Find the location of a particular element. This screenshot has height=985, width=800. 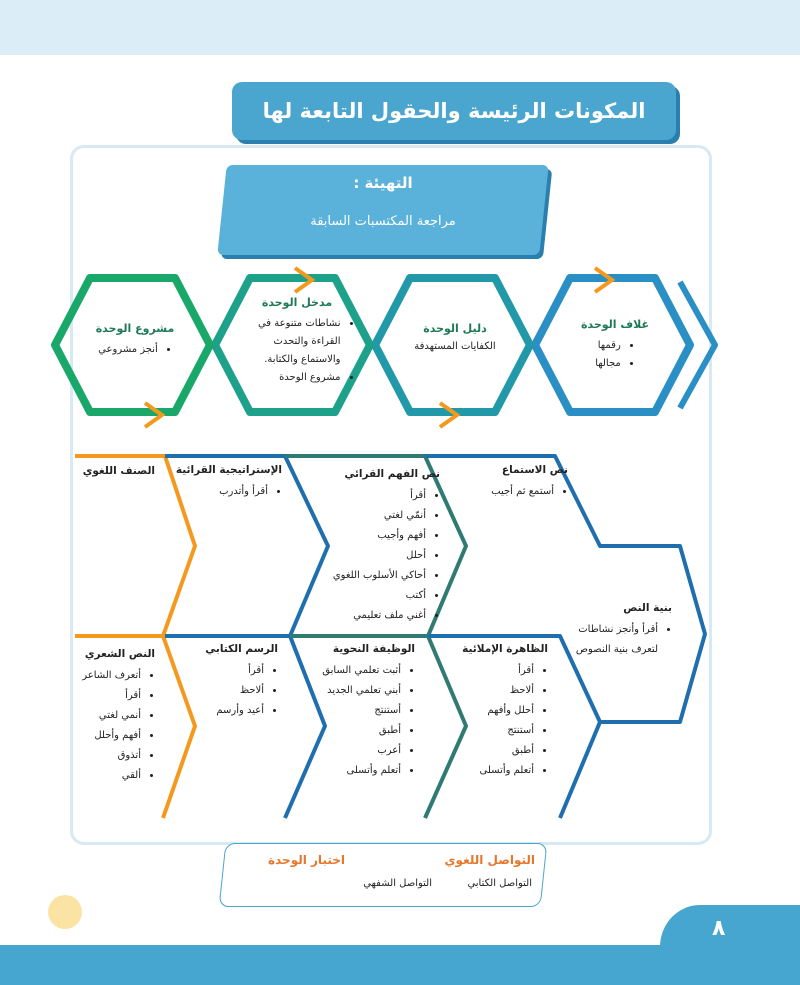

list-item: أبني تعلمي الجديد is located at coordinates (361, 691).